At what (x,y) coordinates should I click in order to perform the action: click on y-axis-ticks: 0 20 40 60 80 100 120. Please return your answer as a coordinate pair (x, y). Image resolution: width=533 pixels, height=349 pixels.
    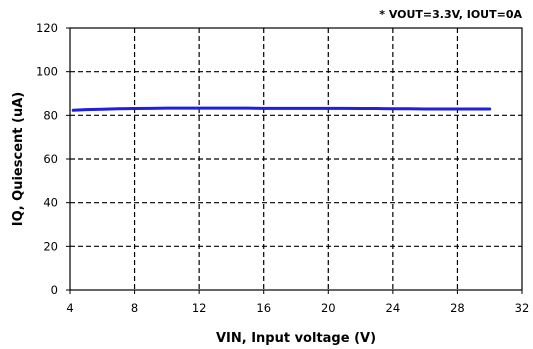
    Looking at the image, I should click on (53, 159).